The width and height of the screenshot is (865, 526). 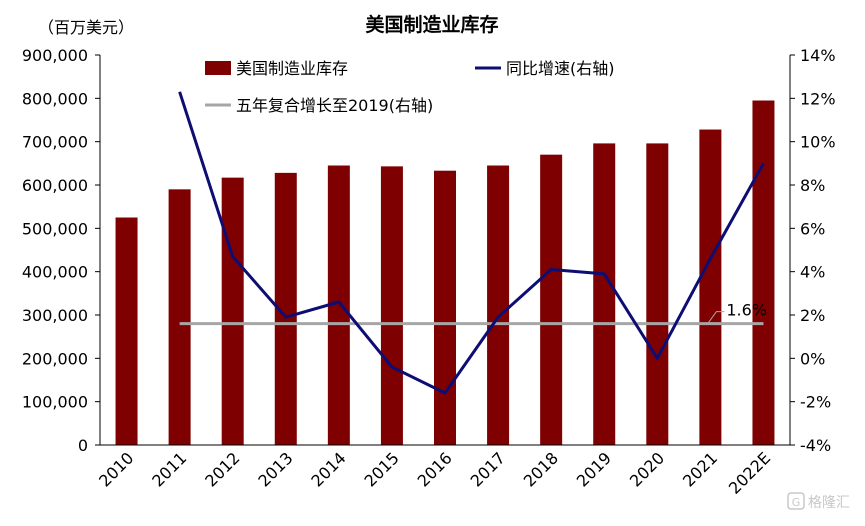 What do you see at coordinates (812, 272) in the screenshot?
I see `right-tick-label: 4%` at bounding box center [812, 272].